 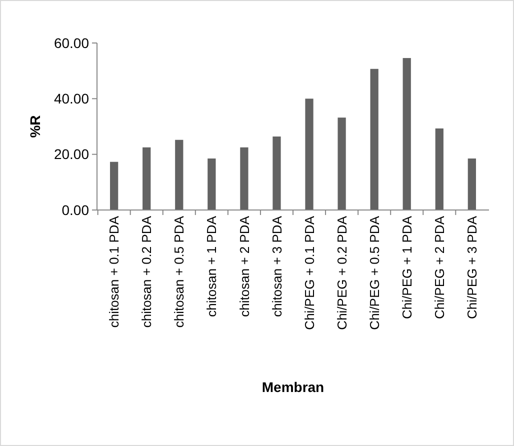 What do you see at coordinates (35, 126) in the screenshot?
I see `y-axis-title: %R` at bounding box center [35, 126].